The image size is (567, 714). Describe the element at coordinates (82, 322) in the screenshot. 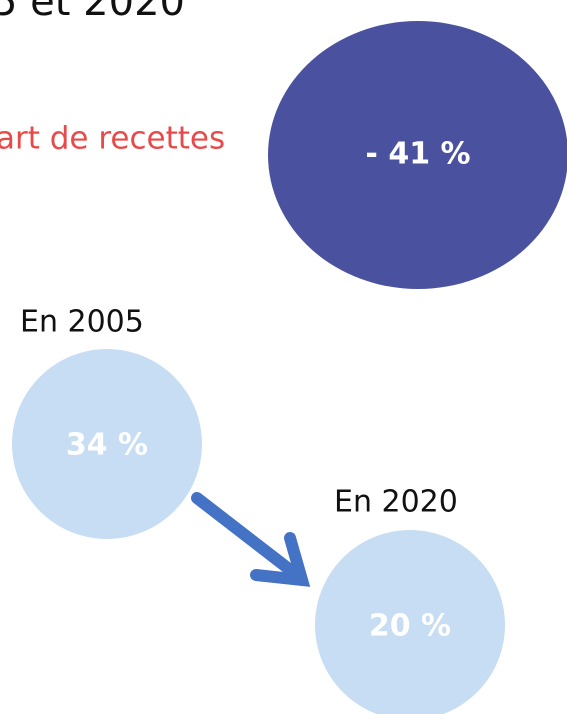

I see `year-label: En 2005` at that location.